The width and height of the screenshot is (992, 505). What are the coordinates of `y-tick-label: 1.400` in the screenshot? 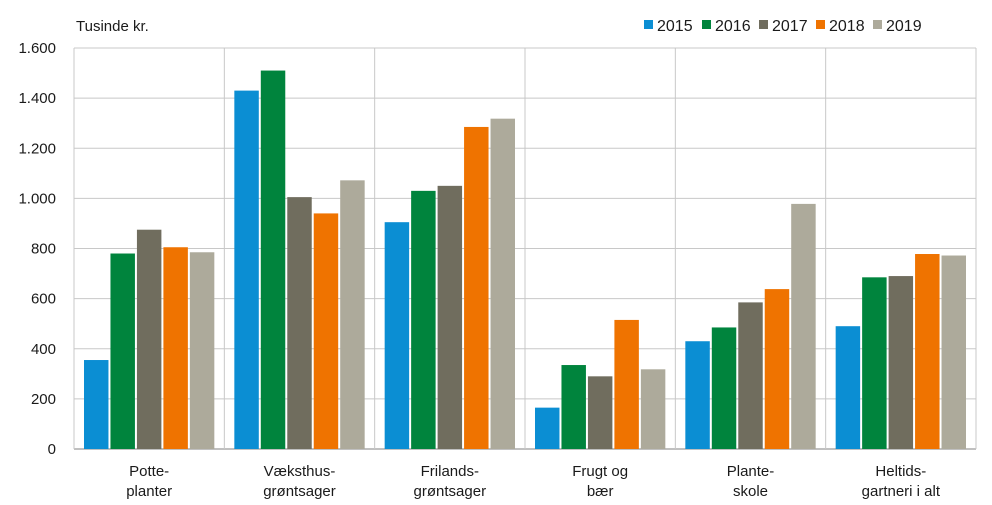 It's located at (37, 98).